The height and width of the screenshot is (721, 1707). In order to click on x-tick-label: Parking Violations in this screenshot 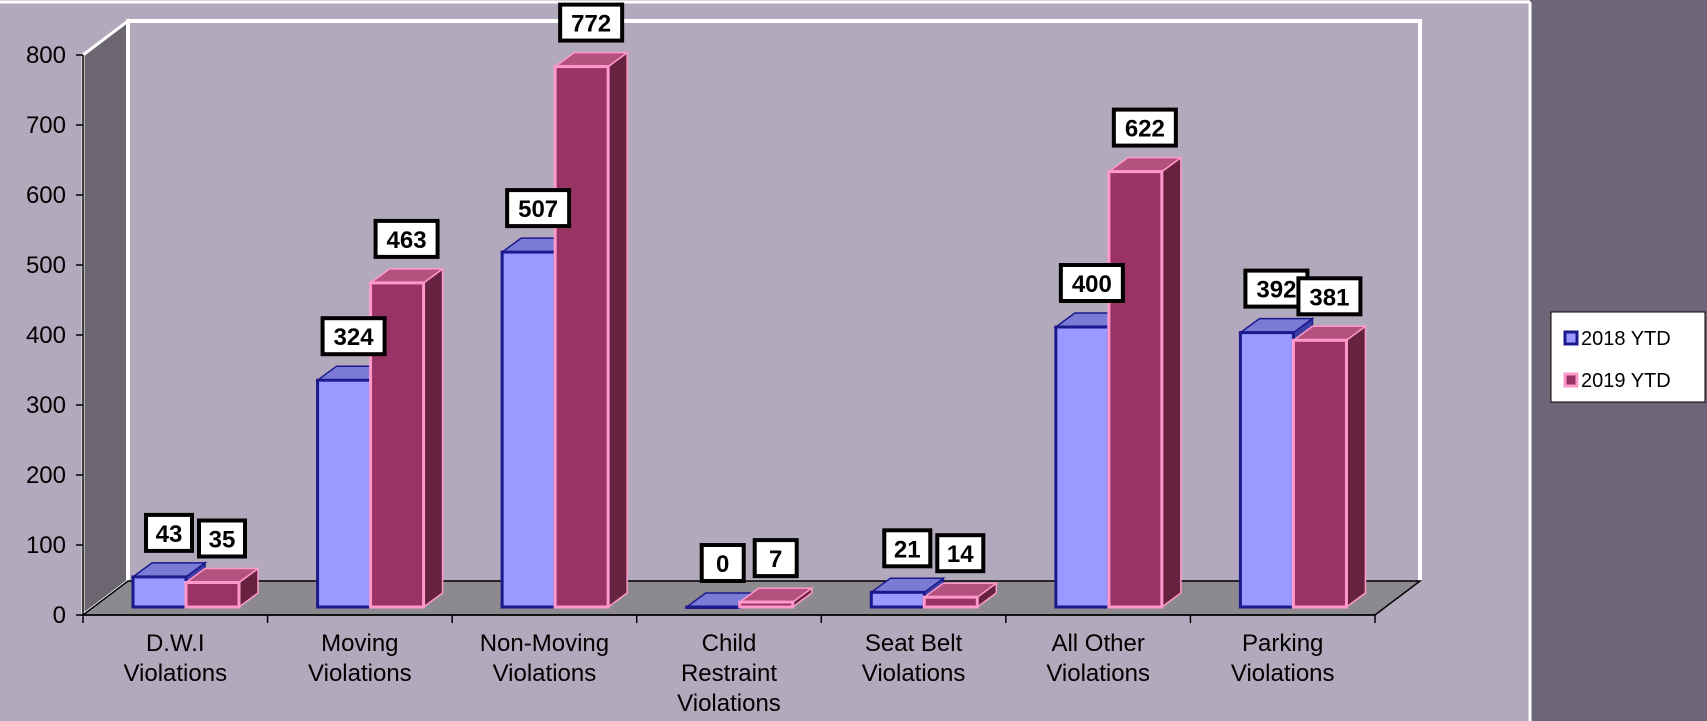, I will do `click(1283, 658)`.